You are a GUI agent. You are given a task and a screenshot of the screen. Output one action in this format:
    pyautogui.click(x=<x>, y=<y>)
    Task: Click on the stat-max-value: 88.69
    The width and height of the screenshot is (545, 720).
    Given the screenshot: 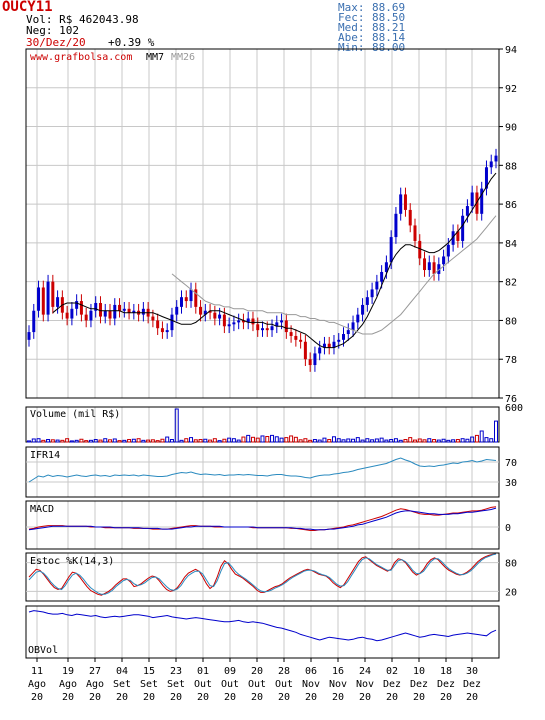 What is the action you would take?
    pyautogui.click(x=389, y=7)
    